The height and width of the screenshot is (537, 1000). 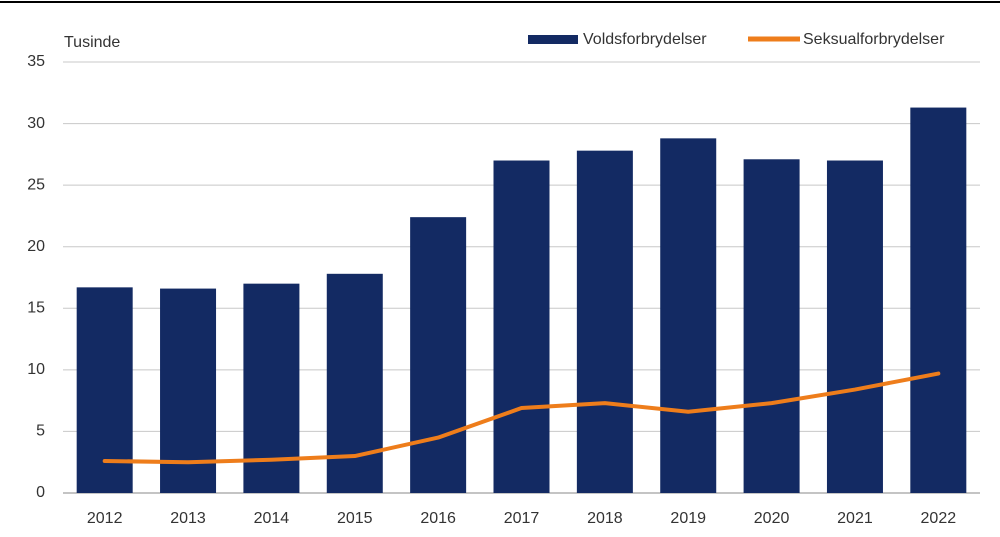 I want to click on legend-label: Voldsforbrydelser, so click(x=645, y=39).